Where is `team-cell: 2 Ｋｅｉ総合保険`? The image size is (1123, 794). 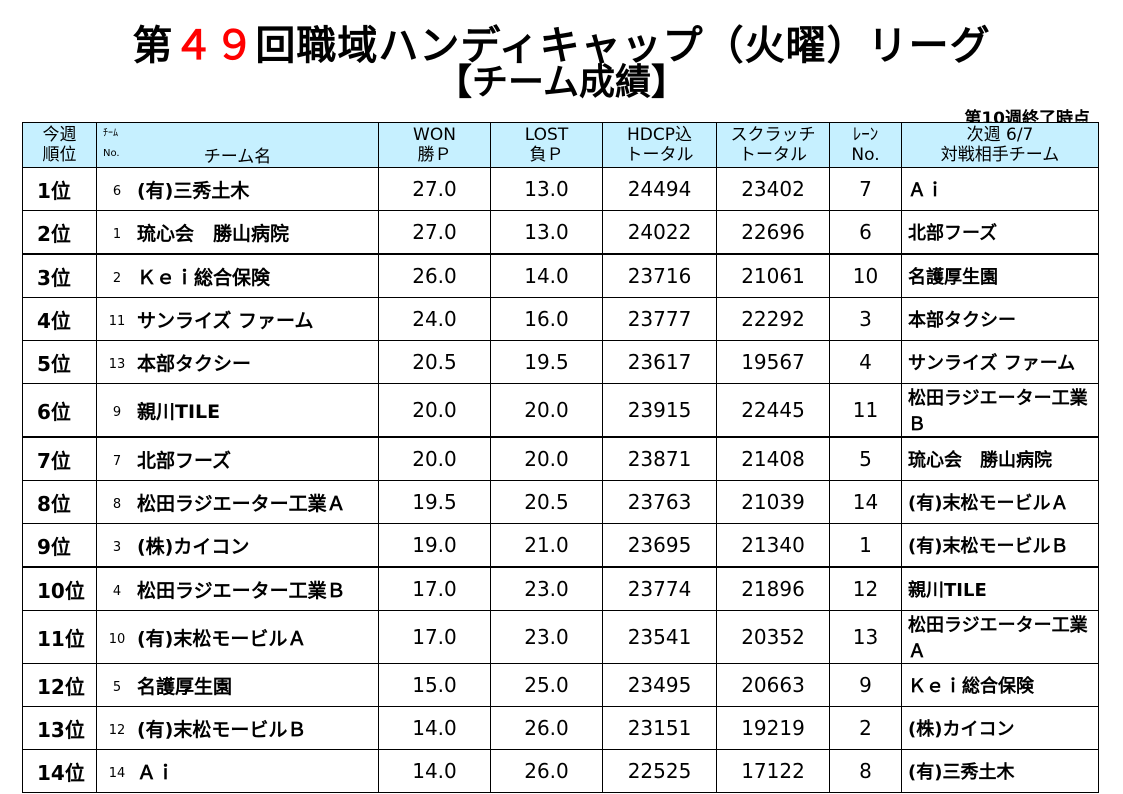 team-cell: 2 Ｋｅｉ総合保険 is located at coordinates (237, 275).